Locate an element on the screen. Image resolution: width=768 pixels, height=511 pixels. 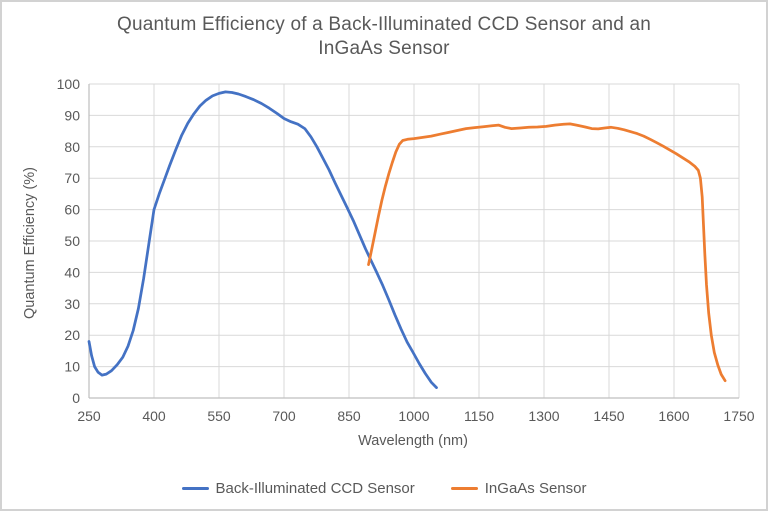
y-tick-label: 20 is located at coordinates (72, 335).